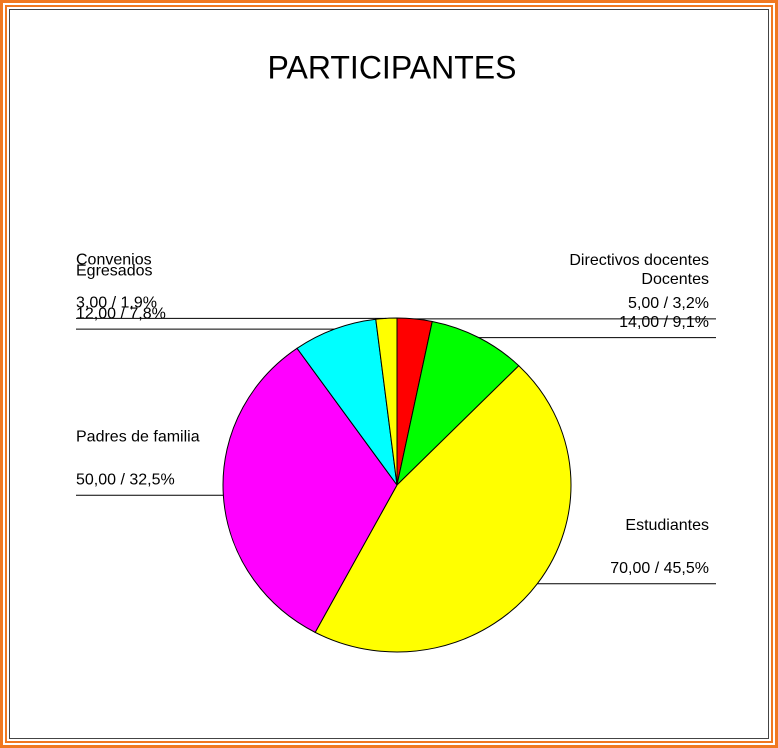  What do you see at coordinates (639, 260) in the screenshot?
I see `category-label: Directivos docentes` at bounding box center [639, 260].